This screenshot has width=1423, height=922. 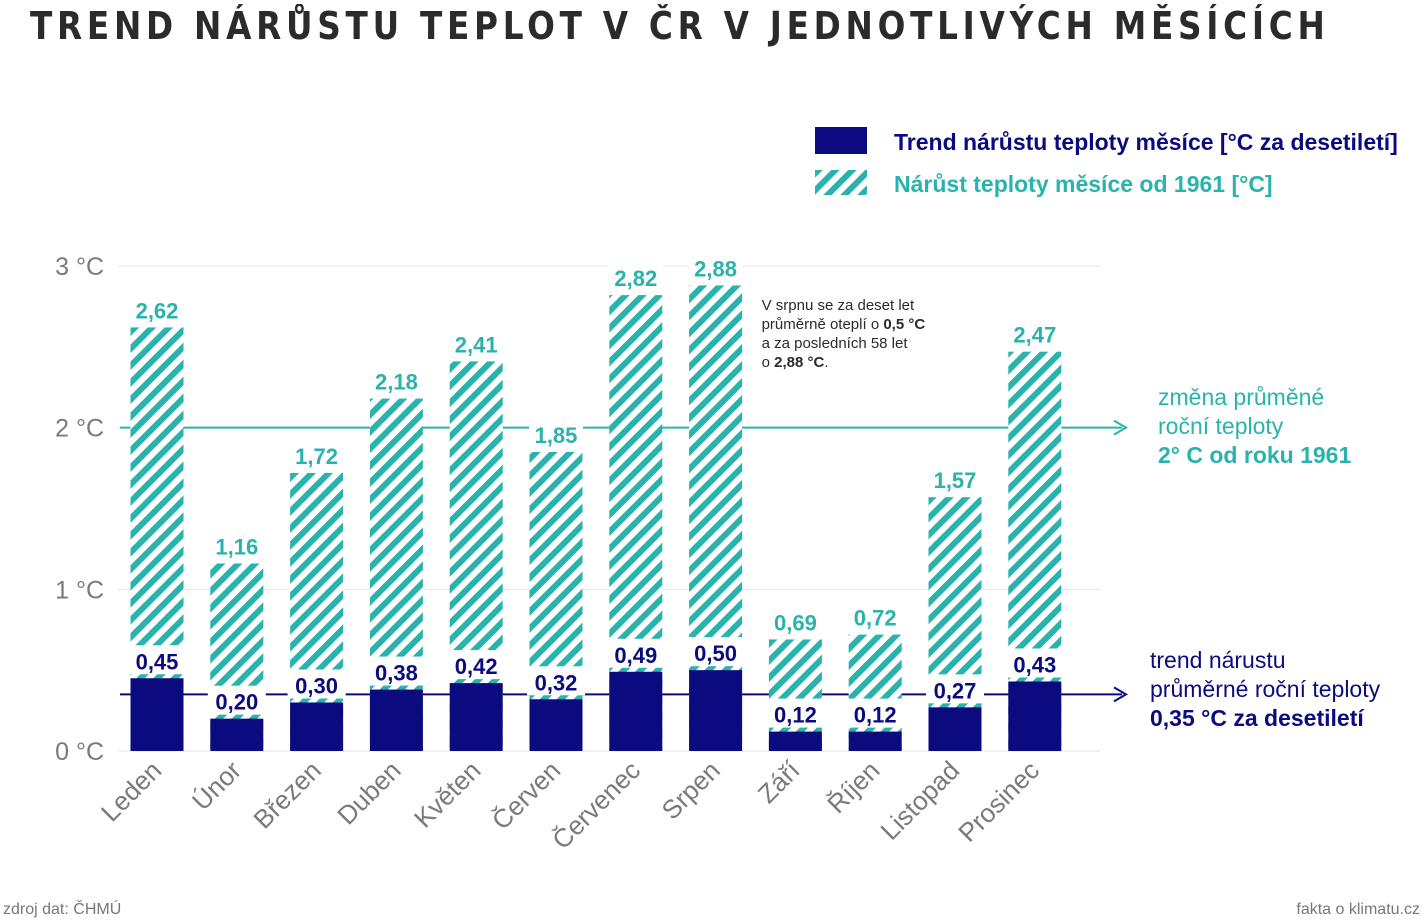 What do you see at coordinates (920, 800) in the screenshot?
I see `x-tick-label: Listopad` at bounding box center [920, 800].